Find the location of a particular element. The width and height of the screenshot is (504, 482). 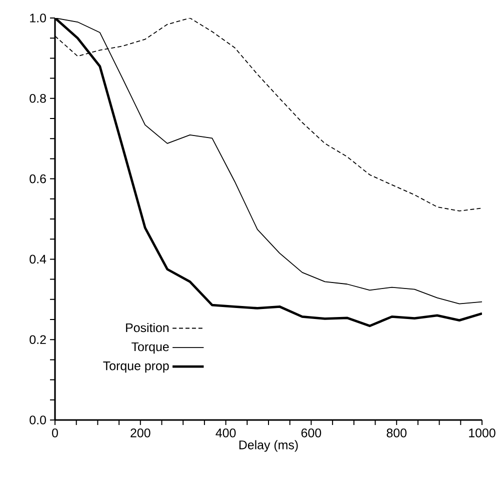

y-tick-label: 1.0 is located at coordinates (38, 18).